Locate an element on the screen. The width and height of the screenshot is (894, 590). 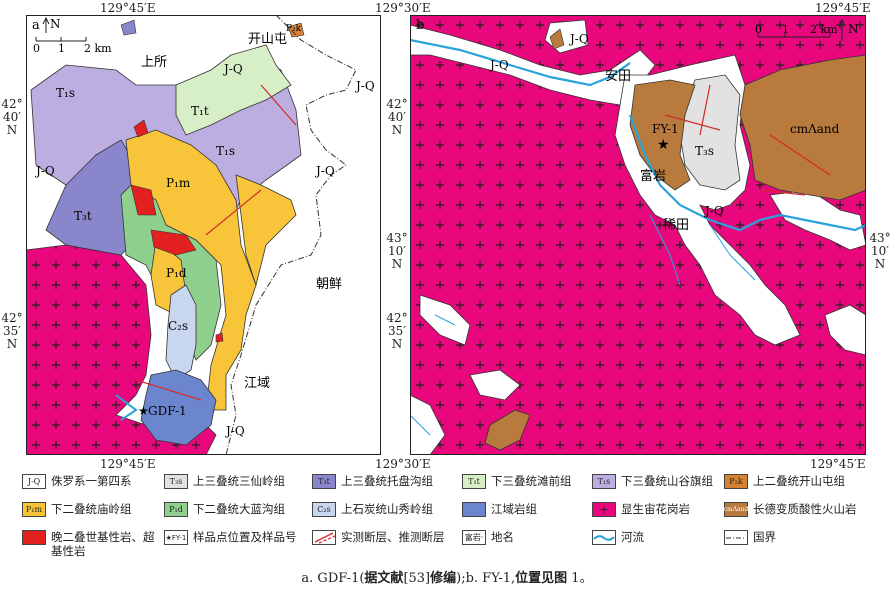
svg-text: N is located at coordinates (853, 29).